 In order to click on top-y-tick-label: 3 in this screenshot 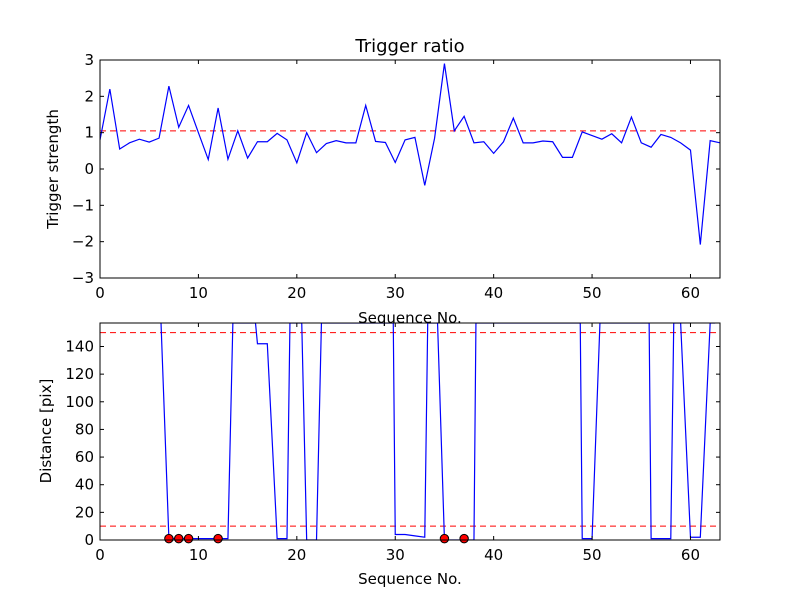, I will do `click(89, 60)`.